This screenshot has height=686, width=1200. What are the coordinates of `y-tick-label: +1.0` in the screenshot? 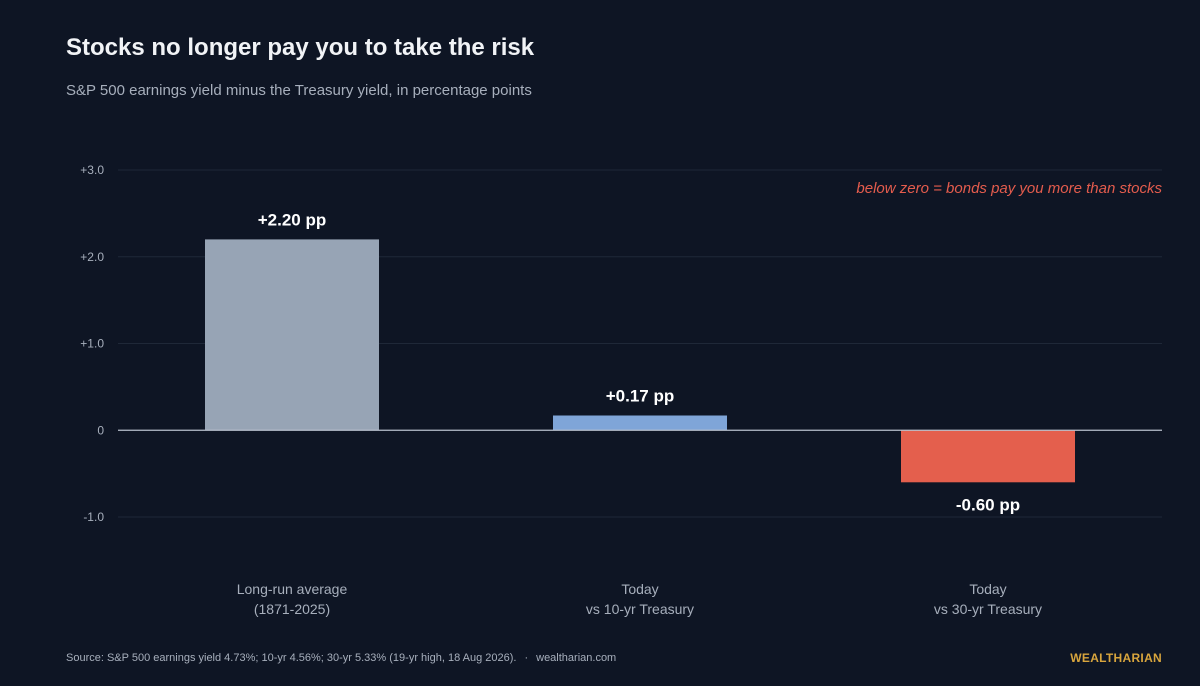 It's located at (92, 344).